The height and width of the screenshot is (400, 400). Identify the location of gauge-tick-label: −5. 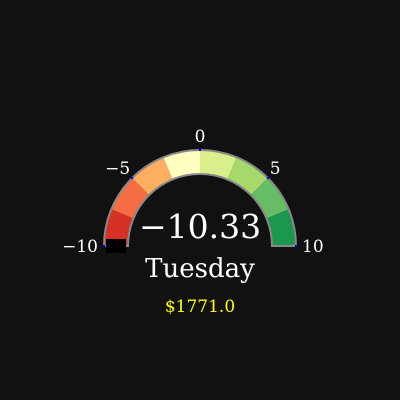
(117, 169).